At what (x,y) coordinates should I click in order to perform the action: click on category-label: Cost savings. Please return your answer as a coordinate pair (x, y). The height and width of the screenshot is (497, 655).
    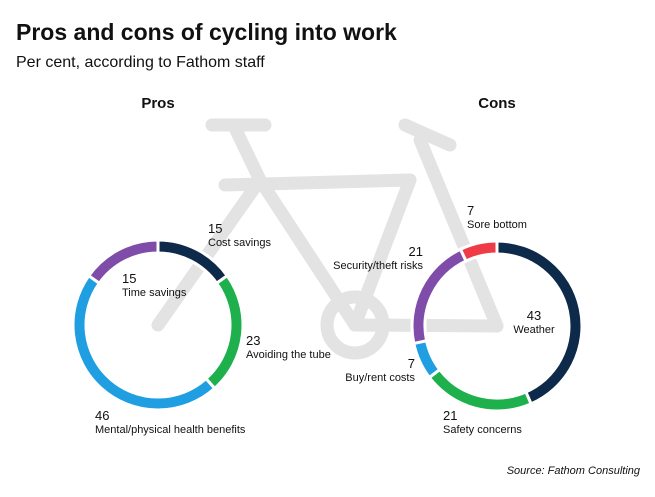
    Looking at the image, I should click on (239, 243).